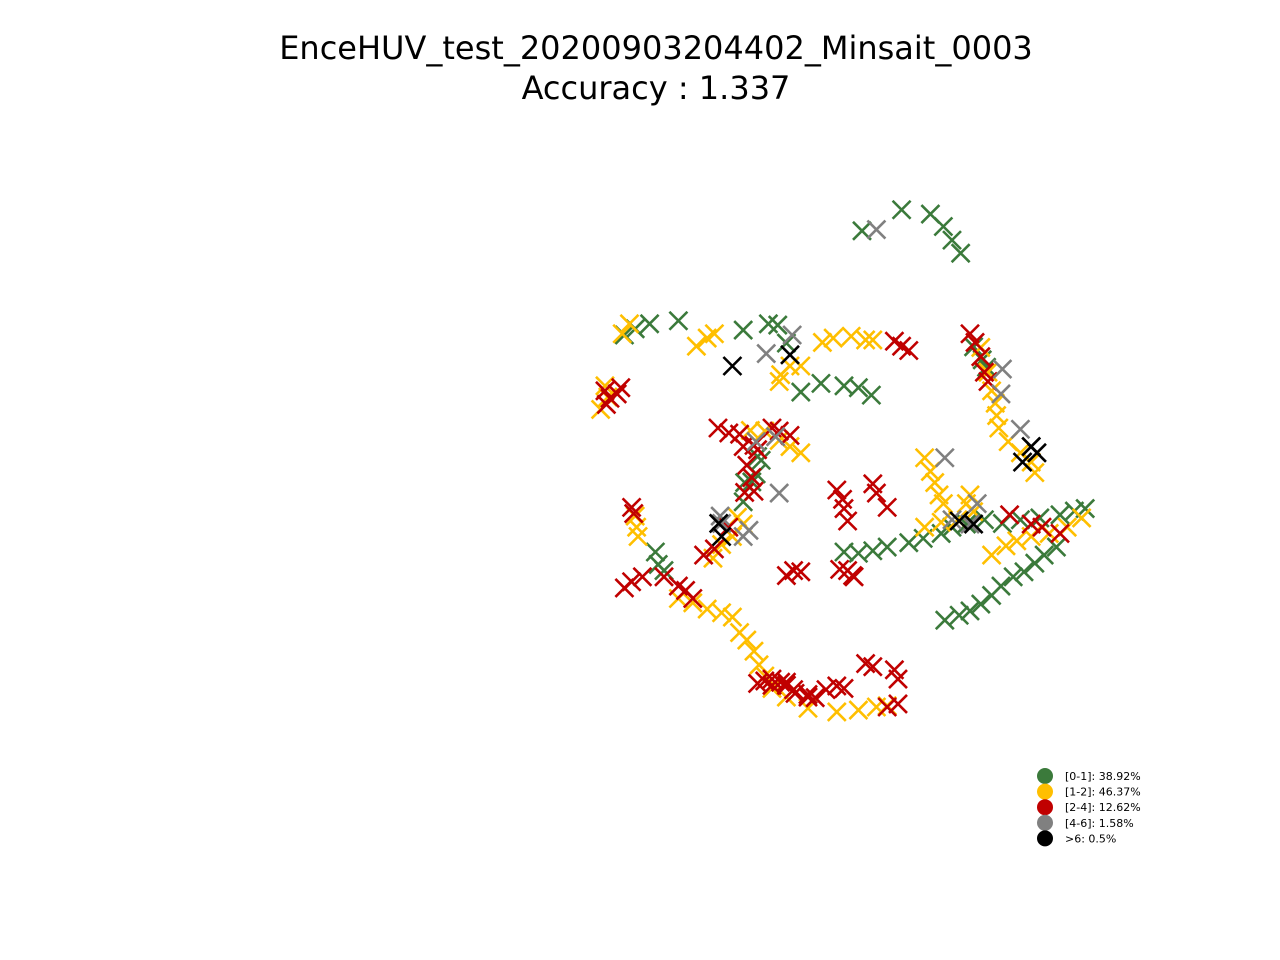  What do you see at coordinates (1103, 776) in the screenshot?
I see `legend-label: [0-1]: 38.92%` at bounding box center [1103, 776].